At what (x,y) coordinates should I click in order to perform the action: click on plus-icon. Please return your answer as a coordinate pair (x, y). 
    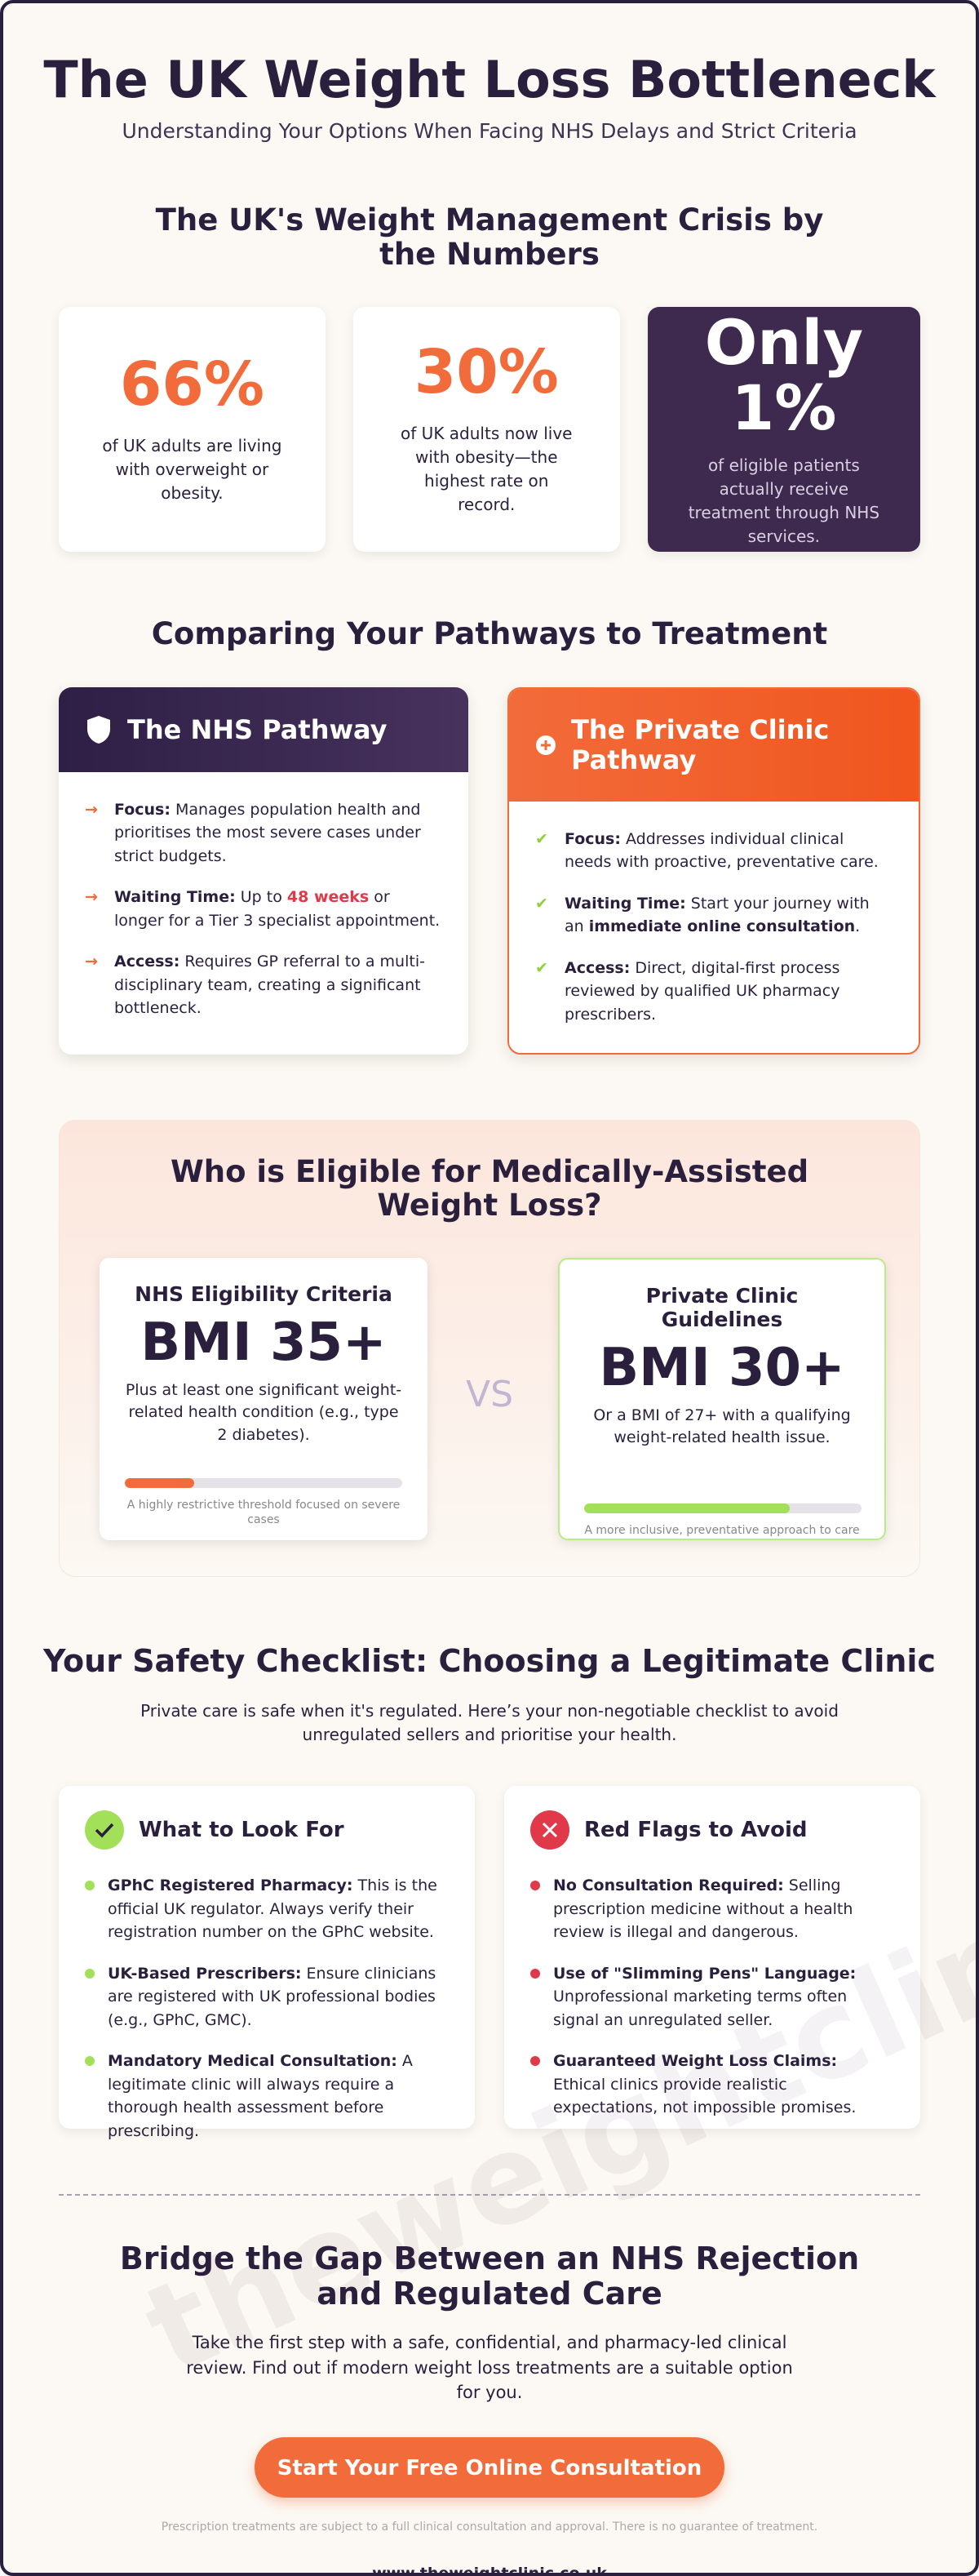
    Looking at the image, I should click on (546, 745).